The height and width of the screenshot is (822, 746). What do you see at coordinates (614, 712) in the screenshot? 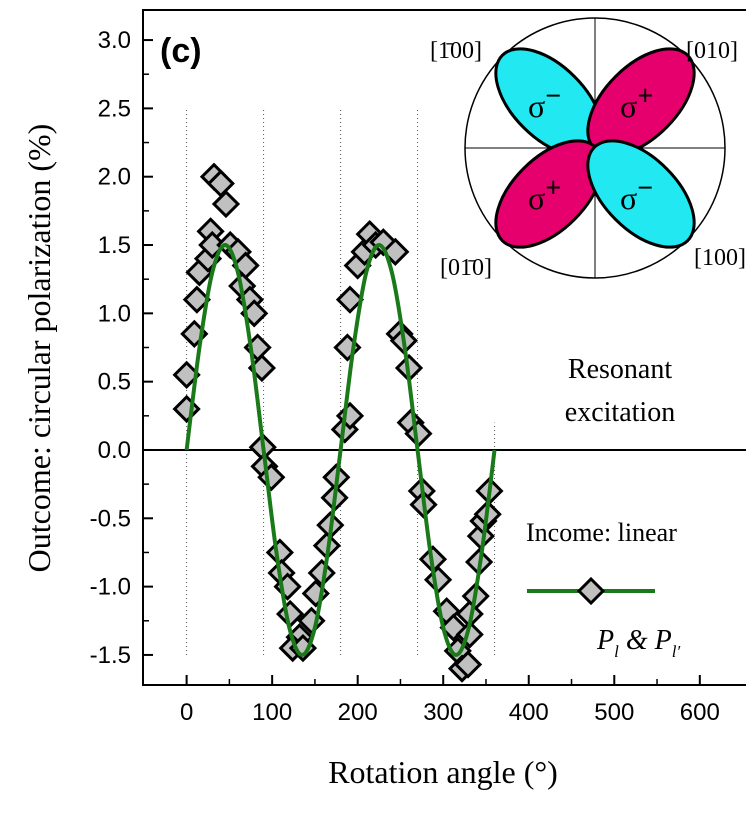
I see `x-tick-label: 500` at bounding box center [614, 712].